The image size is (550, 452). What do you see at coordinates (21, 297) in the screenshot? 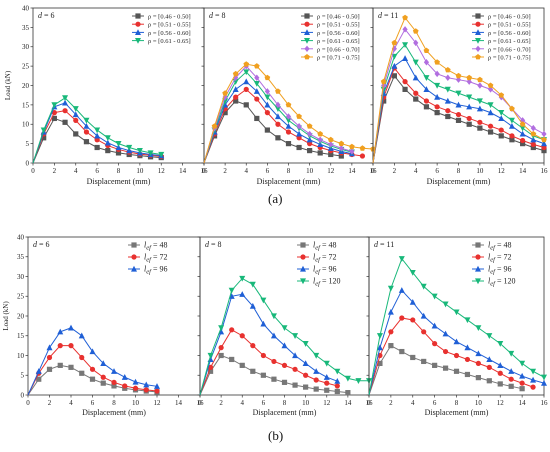
I see `y-tick-label: 25` at bounding box center [21, 297].